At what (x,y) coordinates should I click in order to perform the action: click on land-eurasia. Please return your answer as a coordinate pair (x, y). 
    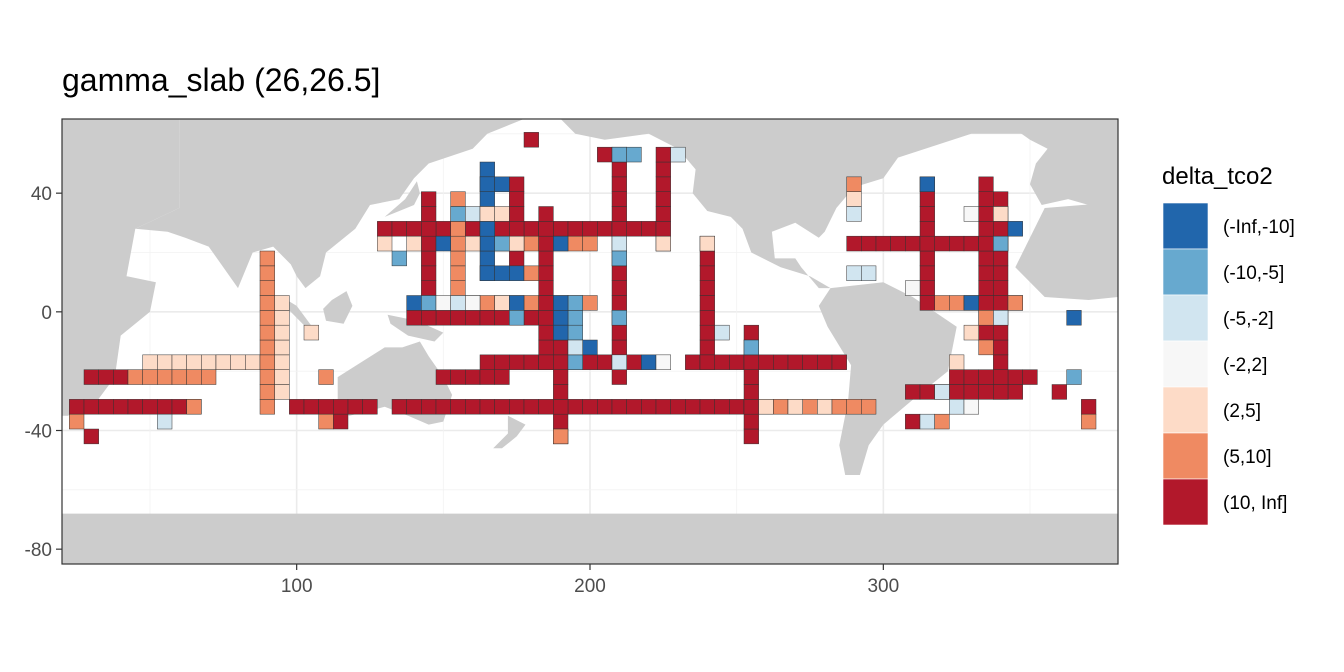
    Looking at the image, I should click on (297, 204).